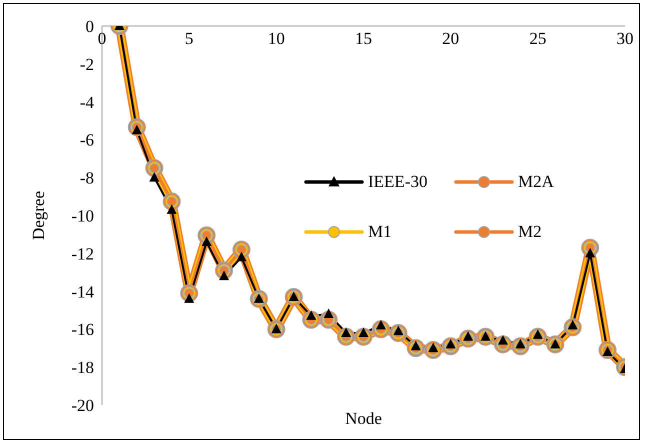  Describe the element at coordinates (451, 38) in the screenshot. I see `x-tick-label: 20` at that location.